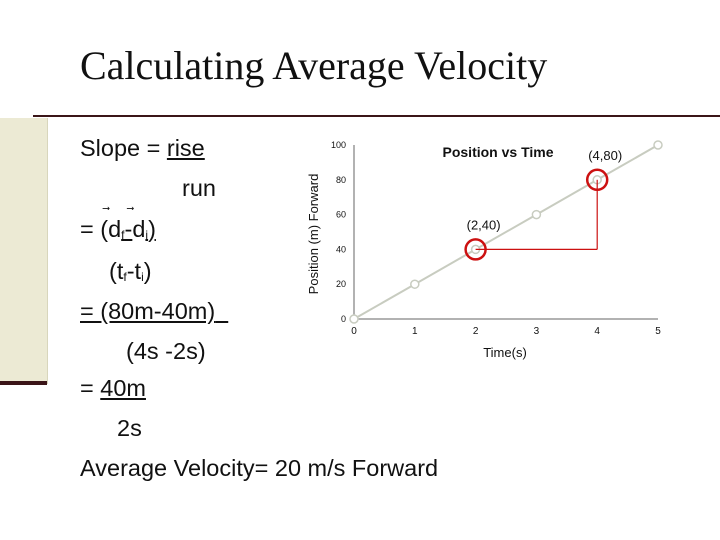  Describe the element at coordinates (415, 331) in the screenshot. I see `x-tick-label: 1` at that location.